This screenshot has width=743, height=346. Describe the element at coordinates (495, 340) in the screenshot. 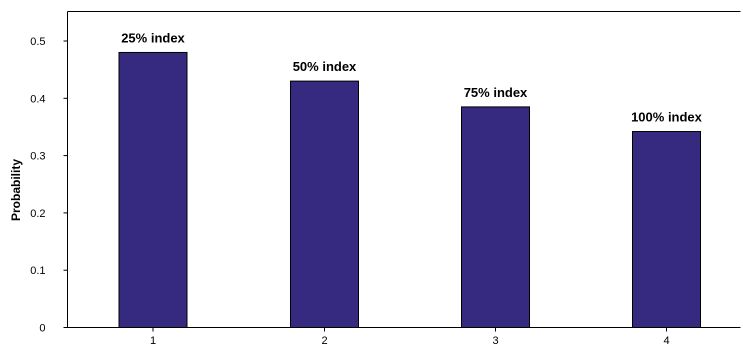

I see `x-tick-label: 3` at that location.